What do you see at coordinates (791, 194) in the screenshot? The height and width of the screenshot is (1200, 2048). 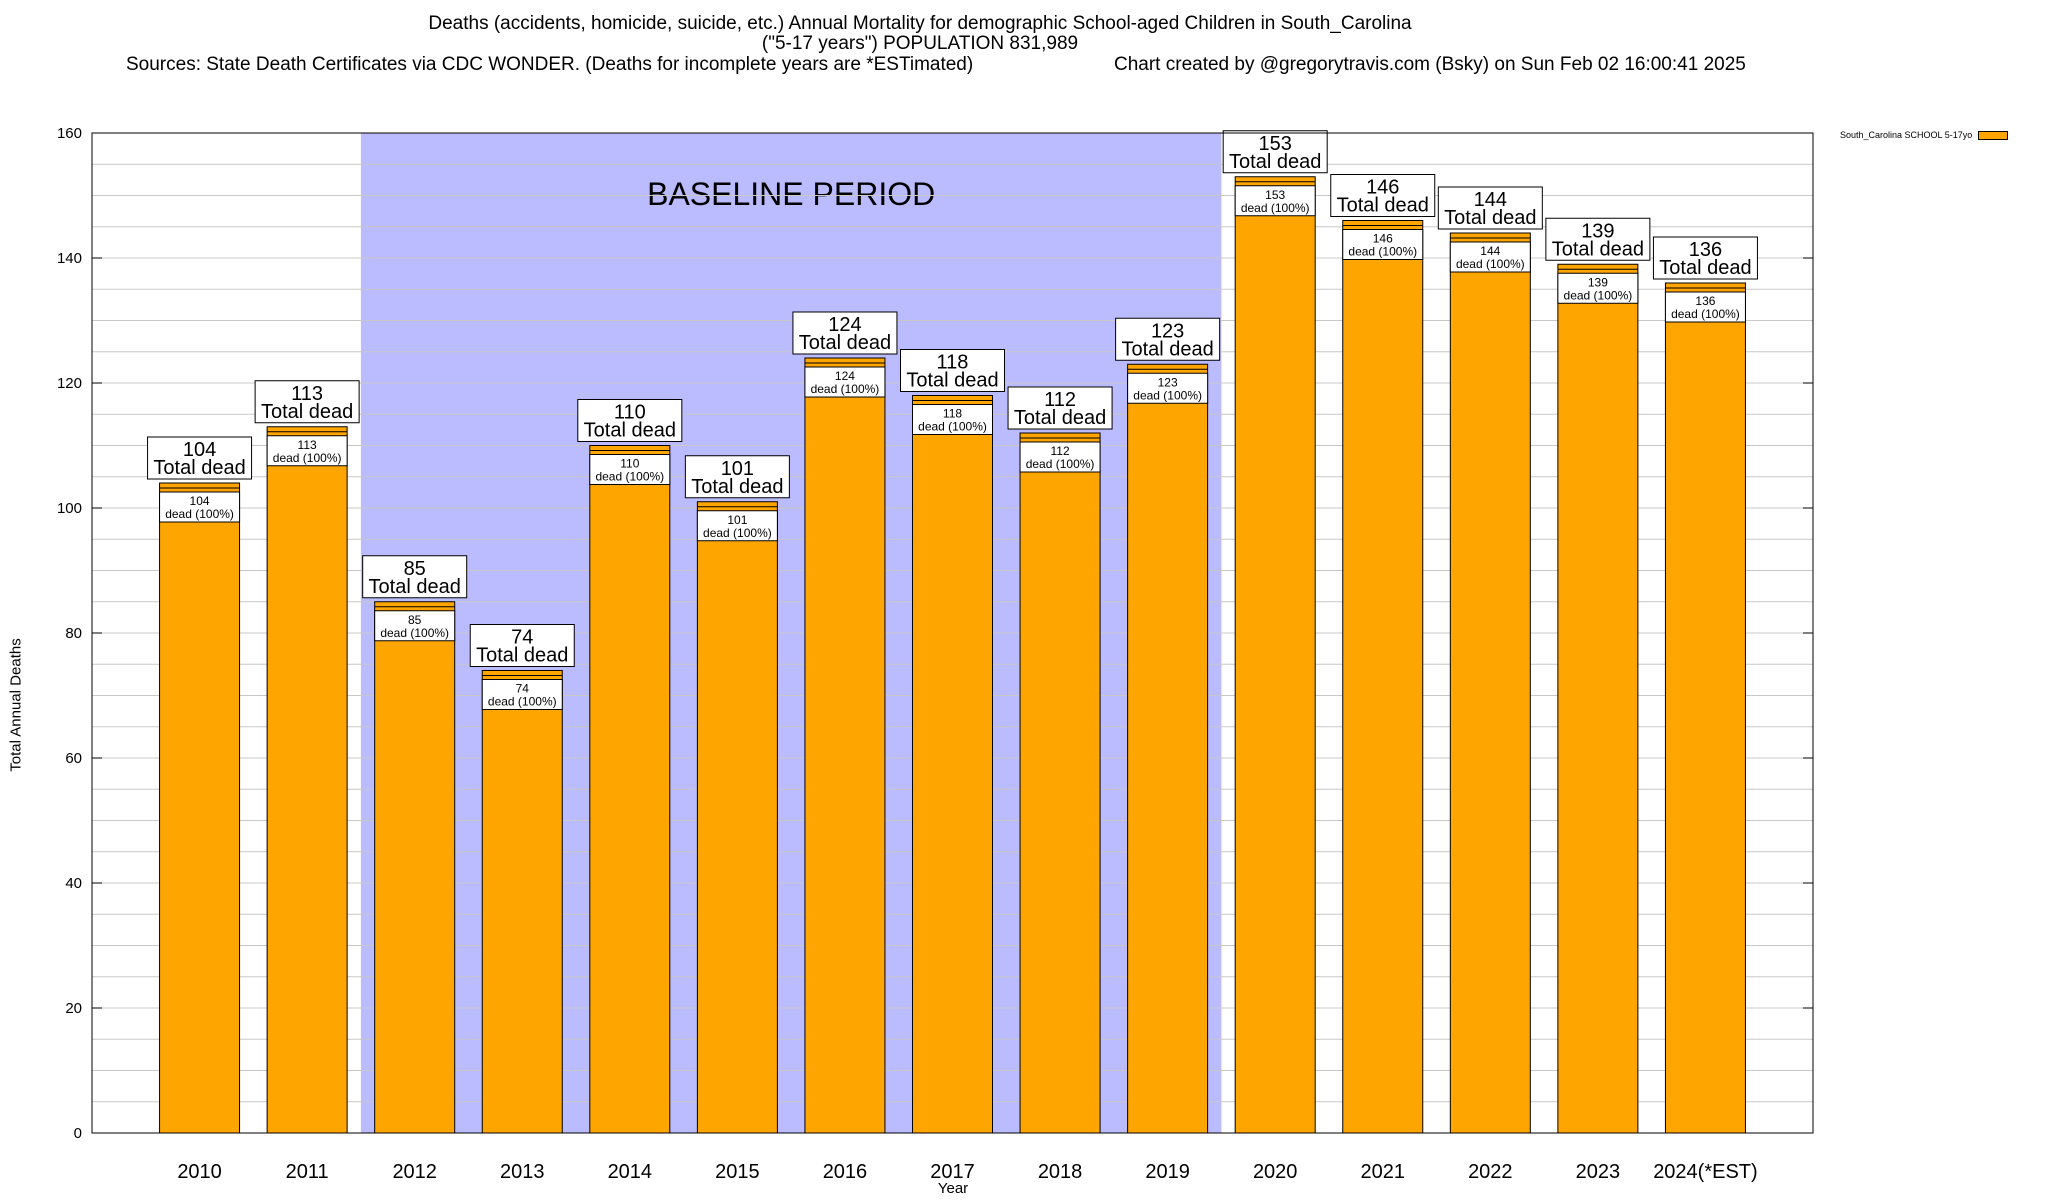 I see `baseline-label: BASELINE PERIOD` at bounding box center [791, 194].